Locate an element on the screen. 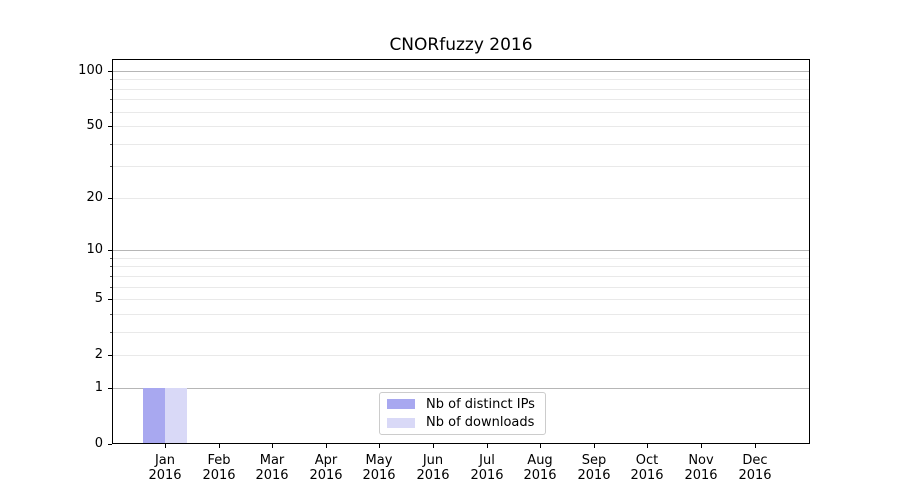  y-tick-label: 20 is located at coordinates (94, 197).